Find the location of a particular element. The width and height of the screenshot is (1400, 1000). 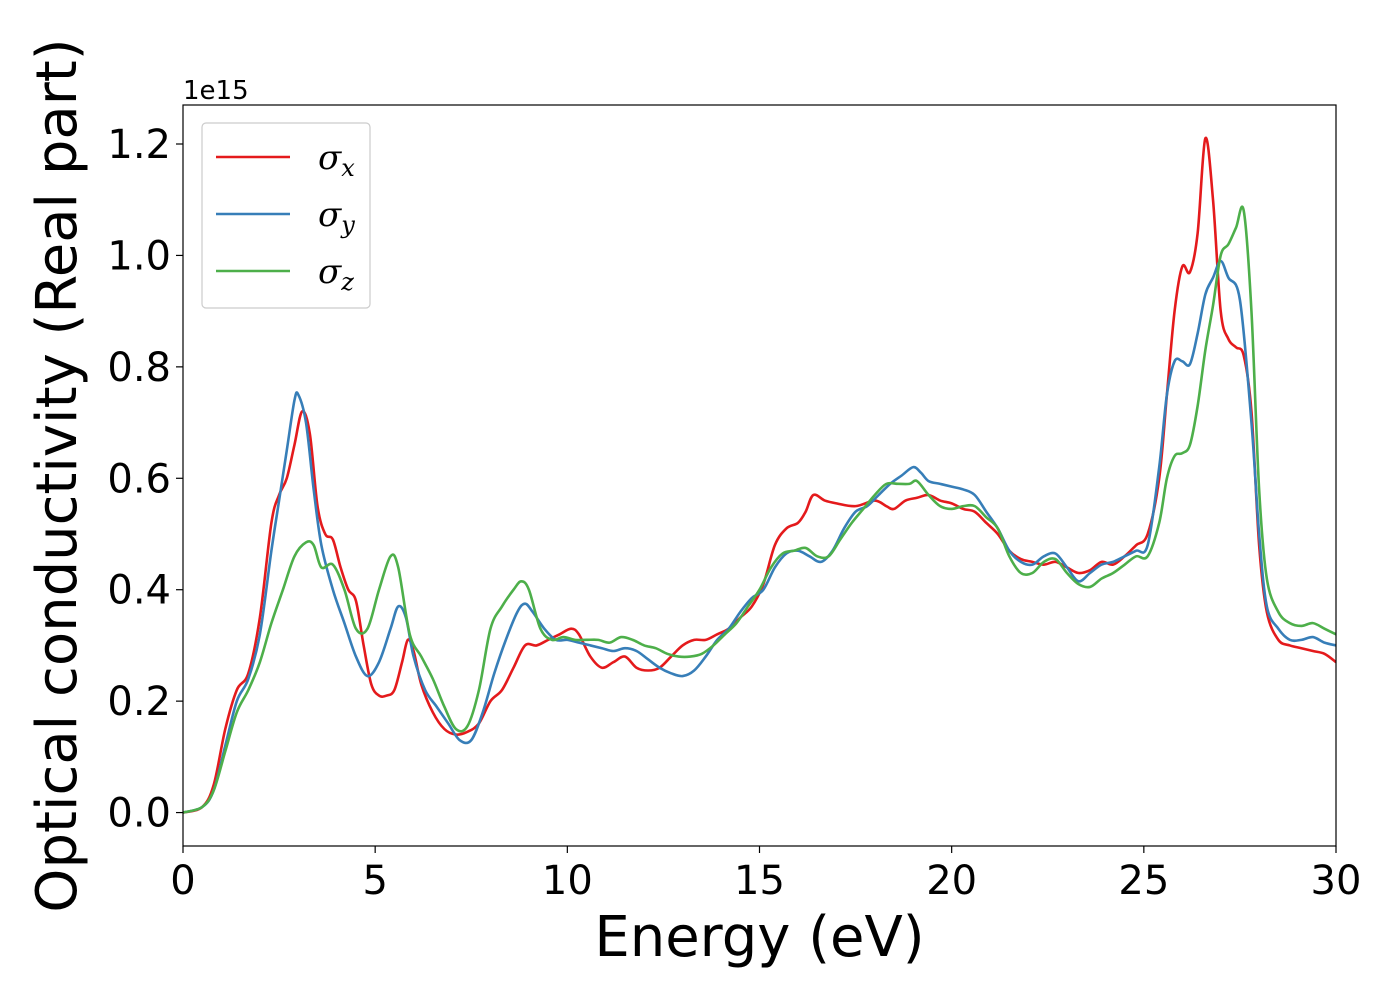

y-tick-label: 0.8 is located at coordinates (139, 368).